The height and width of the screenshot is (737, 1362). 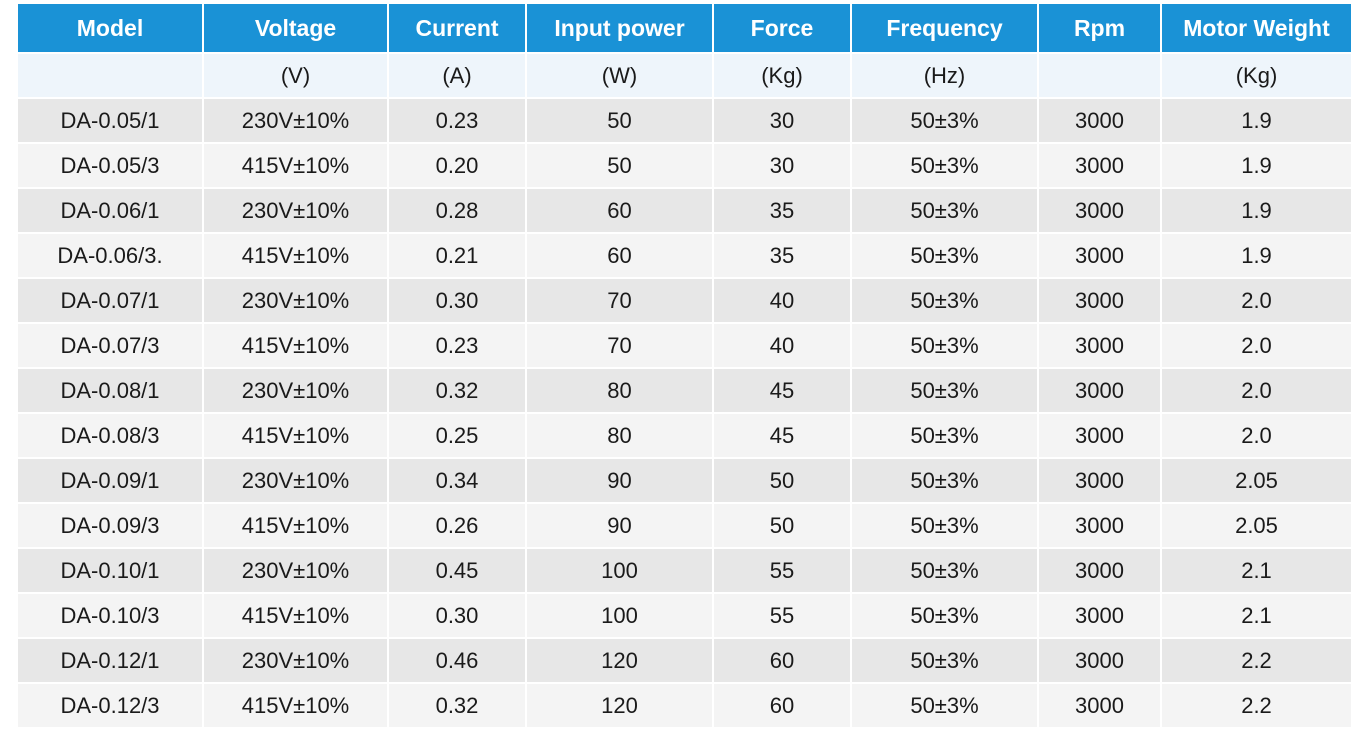 What do you see at coordinates (1099, 75) in the screenshot?
I see `unit-rpm` at bounding box center [1099, 75].